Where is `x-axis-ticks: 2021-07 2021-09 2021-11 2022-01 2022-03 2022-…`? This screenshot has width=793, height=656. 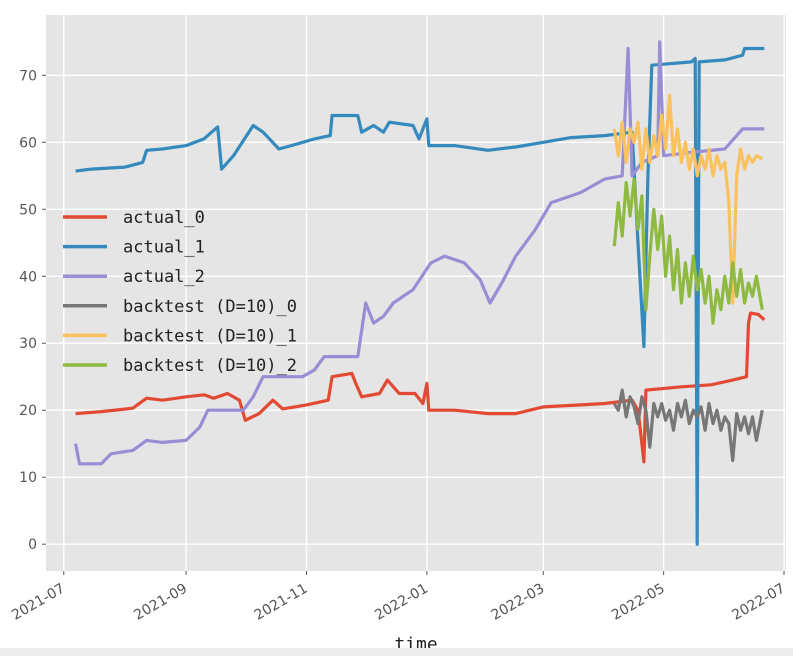 x-axis-ticks: 2021-07 2021-09 2021-11 2022-01 2022-03 2022-… is located at coordinates (398, 597).